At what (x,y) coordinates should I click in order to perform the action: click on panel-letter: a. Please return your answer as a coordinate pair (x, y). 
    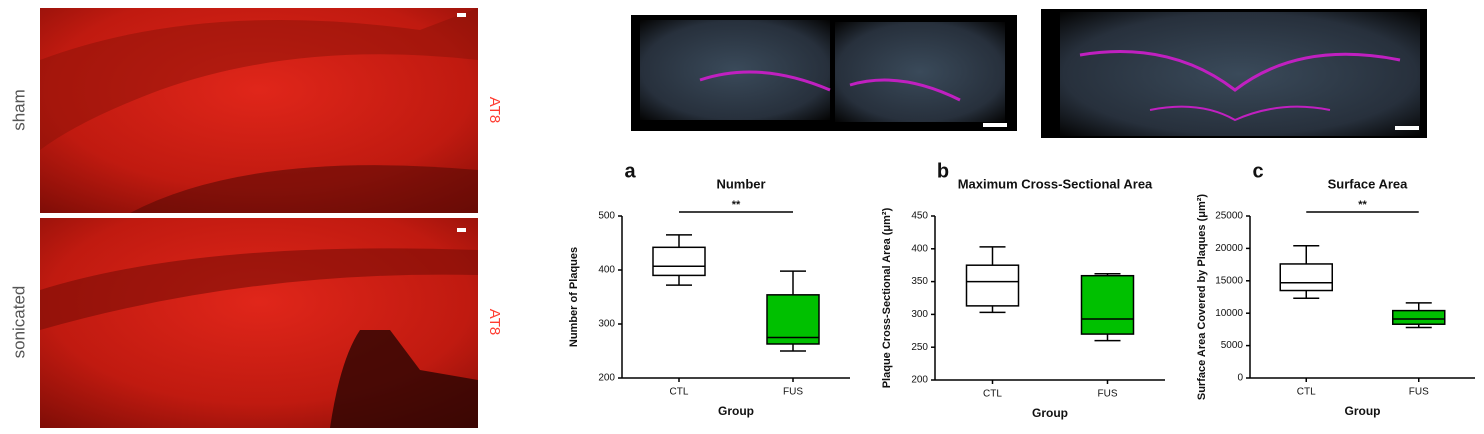
    Looking at the image, I should click on (630, 171).